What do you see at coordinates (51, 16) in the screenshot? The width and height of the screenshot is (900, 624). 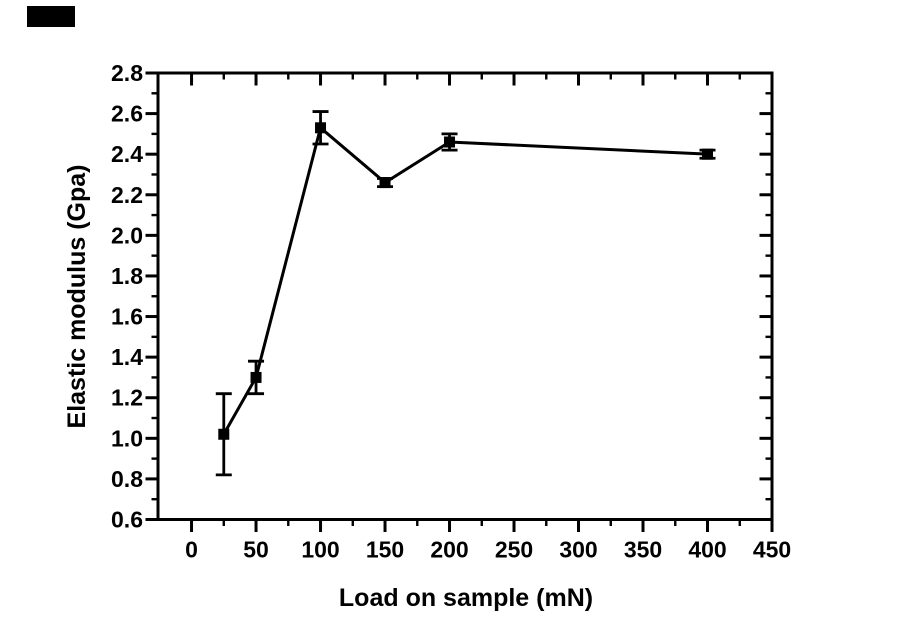 I see `scan-artifact-mark` at bounding box center [51, 16].